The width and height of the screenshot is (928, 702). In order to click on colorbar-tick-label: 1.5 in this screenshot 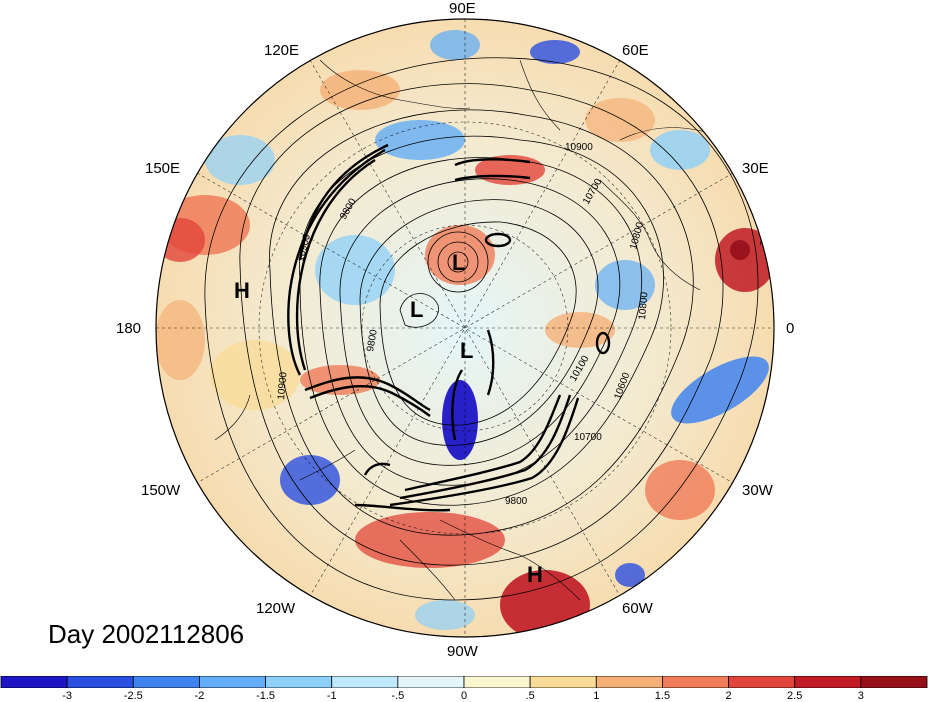, I will do `click(662, 696)`.